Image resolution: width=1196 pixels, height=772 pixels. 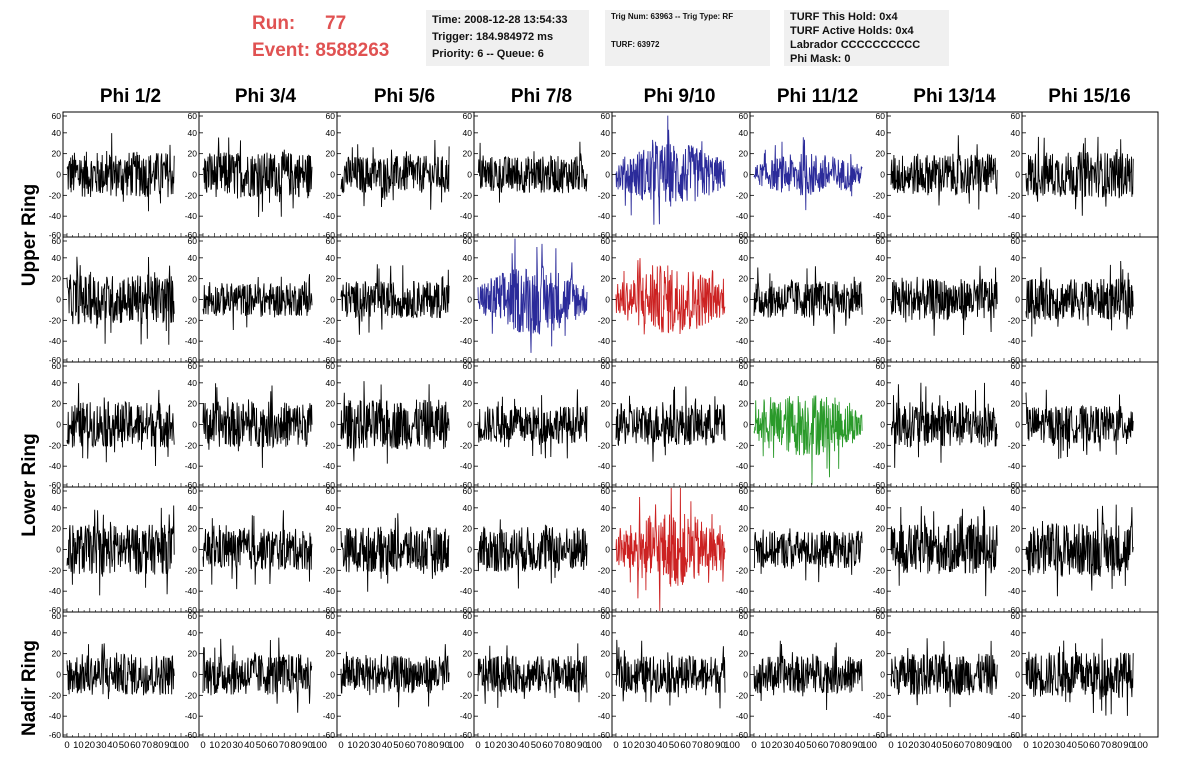 What do you see at coordinates (1049, 745) in the screenshot?
I see `x-tick-label: 20` at bounding box center [1049, 745].